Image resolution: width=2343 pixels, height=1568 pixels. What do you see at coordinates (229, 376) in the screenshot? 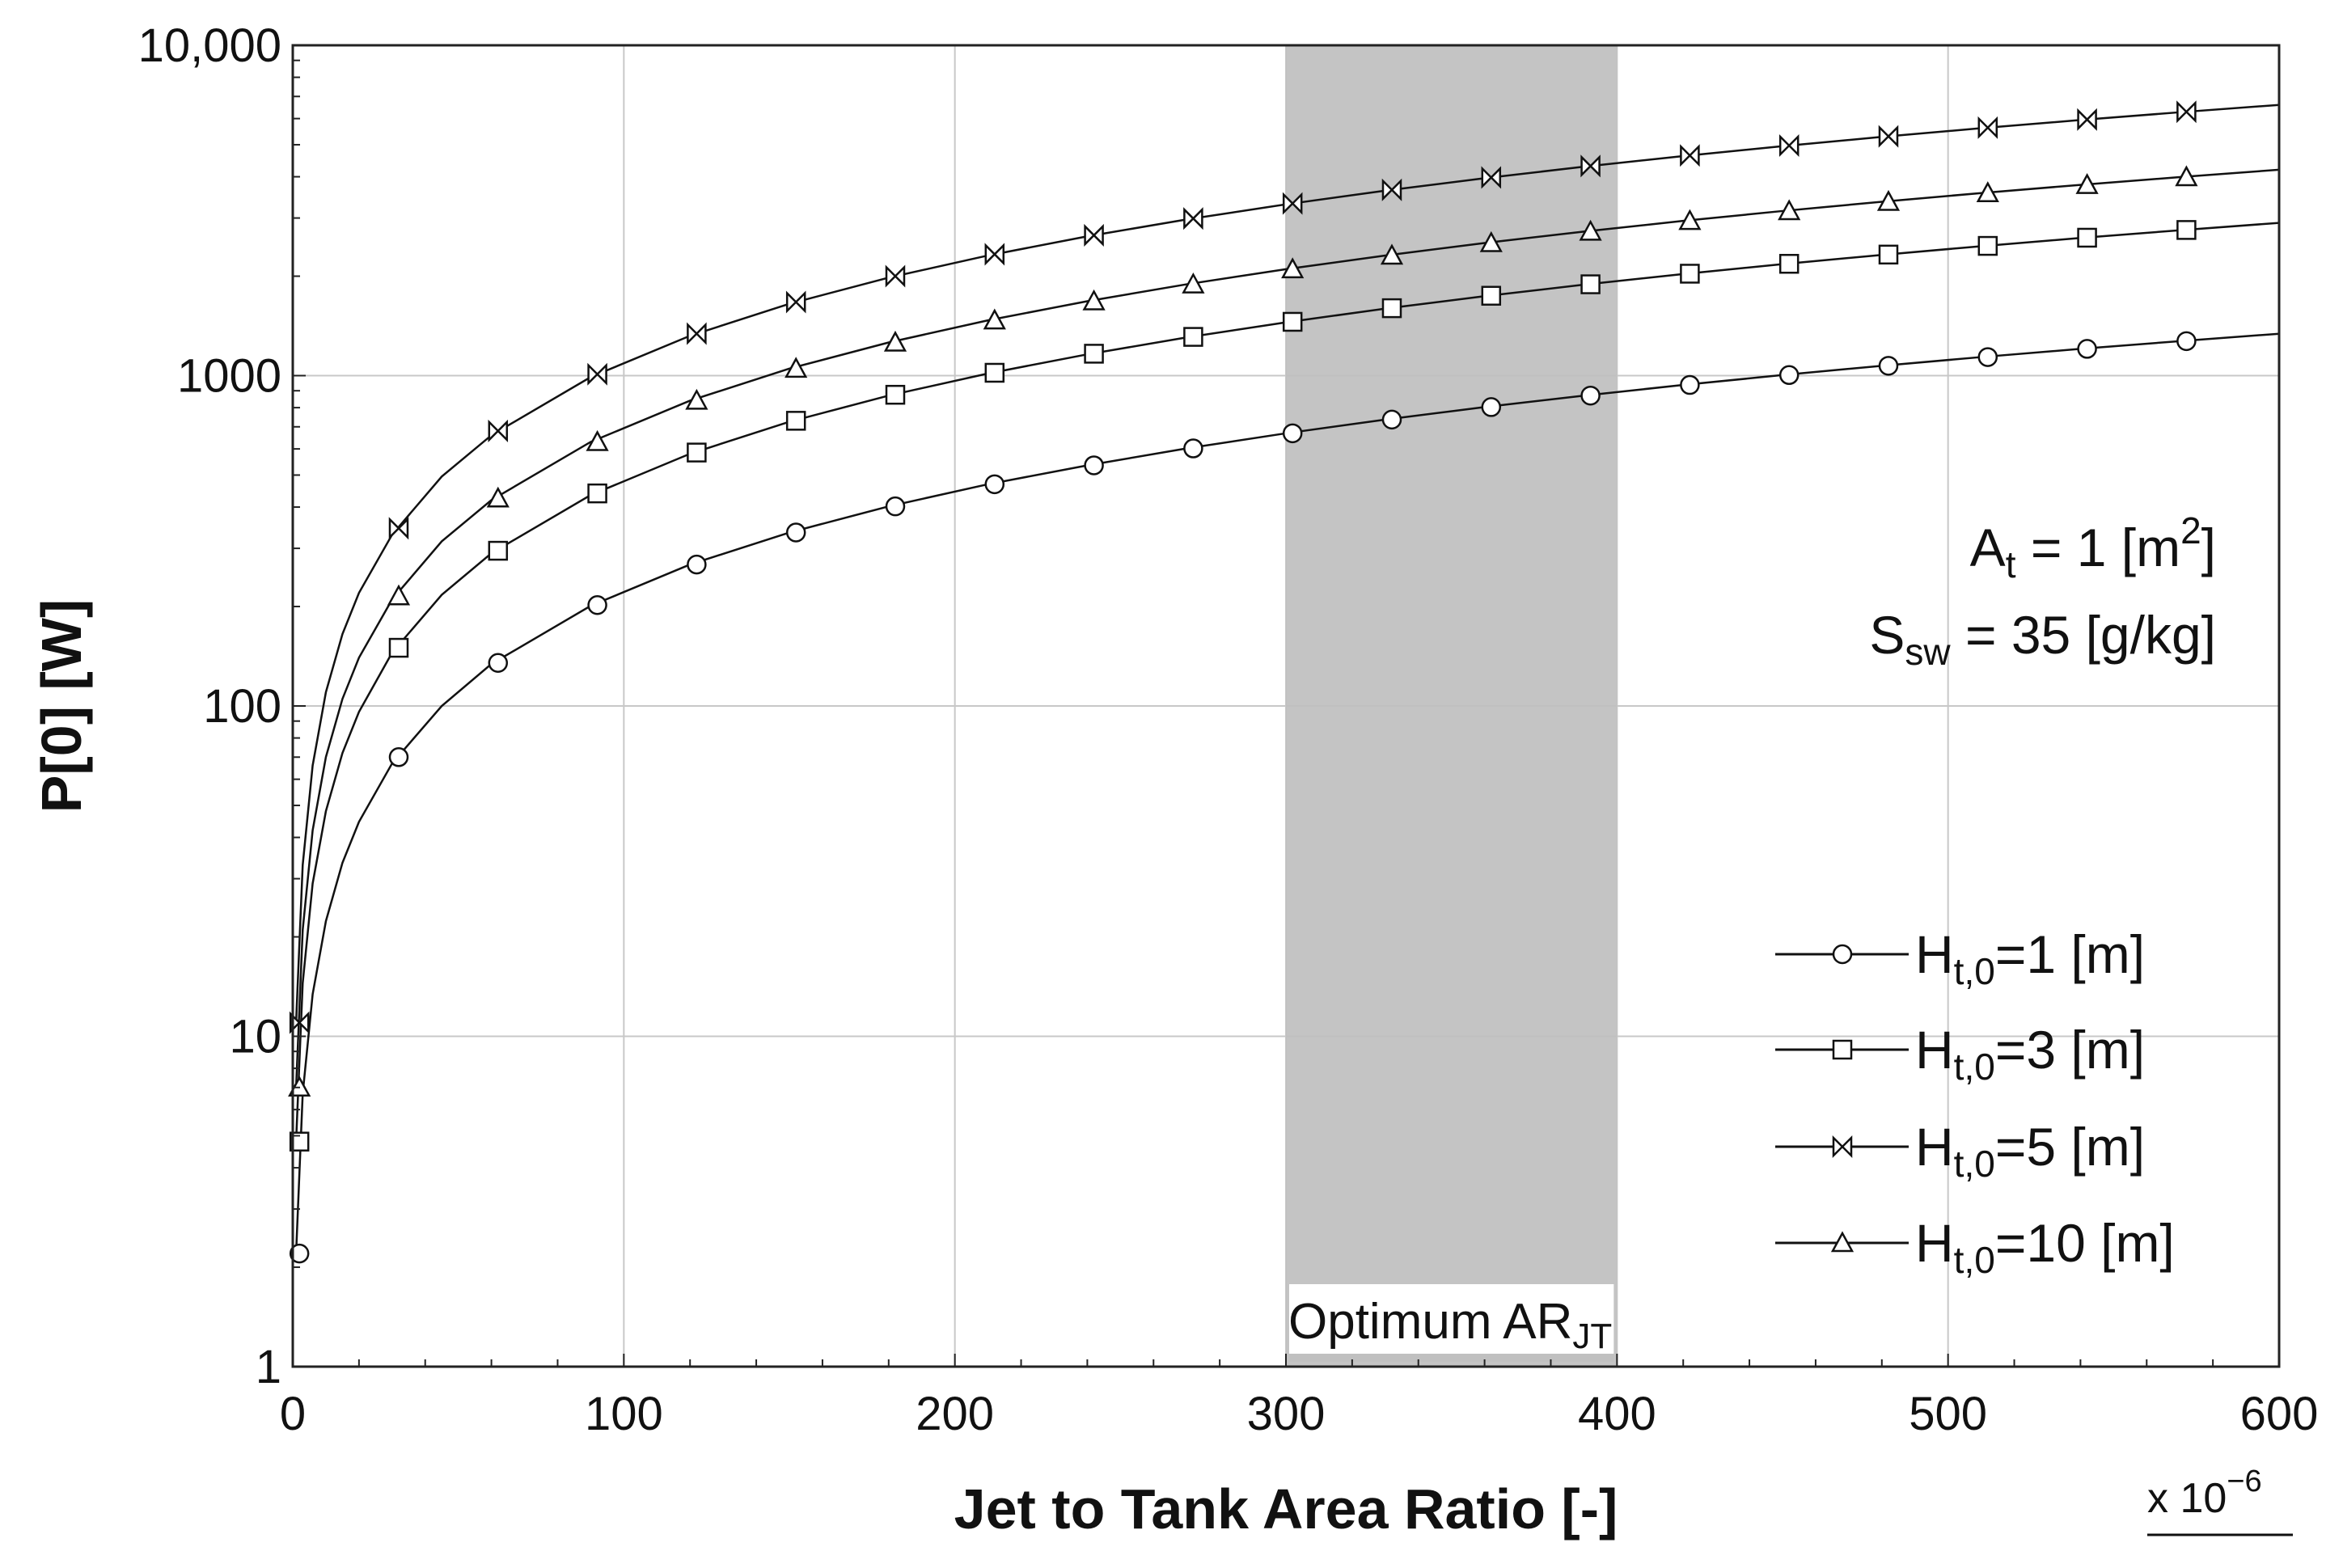
I see `y-tick-label-3: 1000` at bounding box center [229, 376].